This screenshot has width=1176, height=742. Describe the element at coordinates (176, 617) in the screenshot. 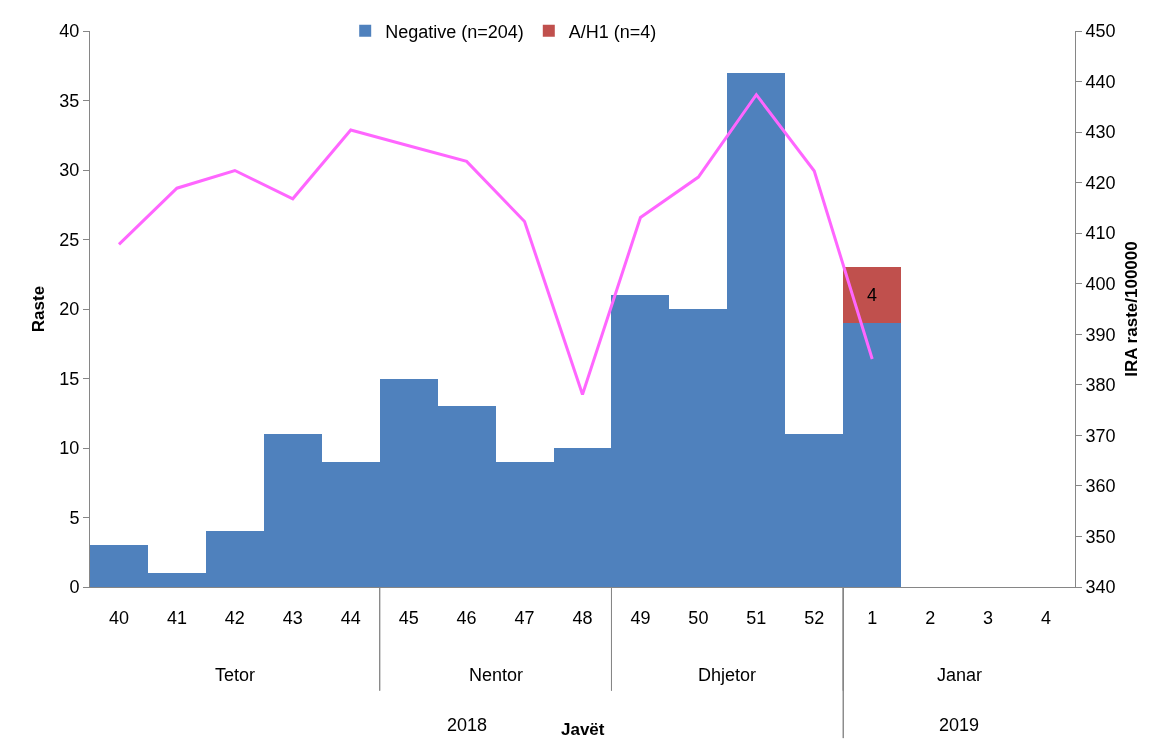

I see `x-tick-label: 41` at that location.